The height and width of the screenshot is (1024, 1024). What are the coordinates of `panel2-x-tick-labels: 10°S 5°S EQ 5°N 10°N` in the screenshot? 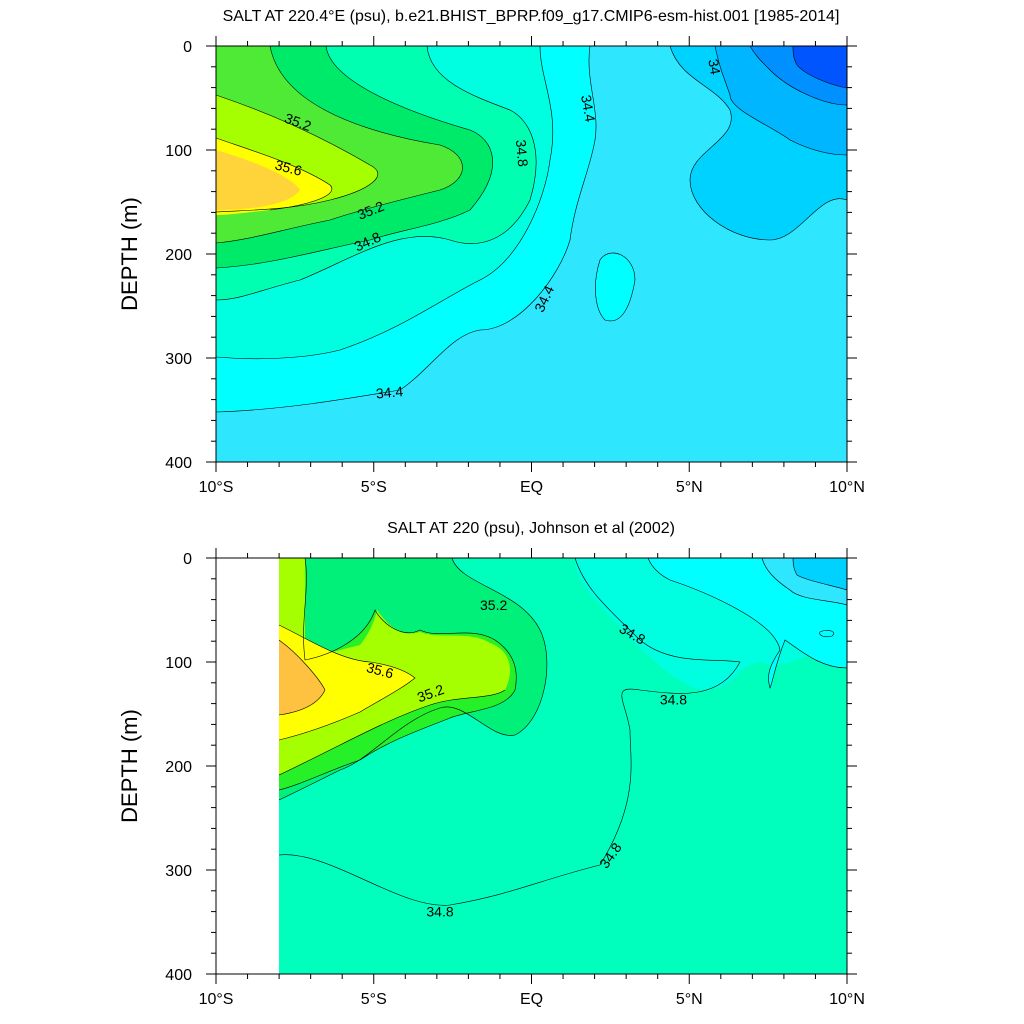 It's located at (532, 999).